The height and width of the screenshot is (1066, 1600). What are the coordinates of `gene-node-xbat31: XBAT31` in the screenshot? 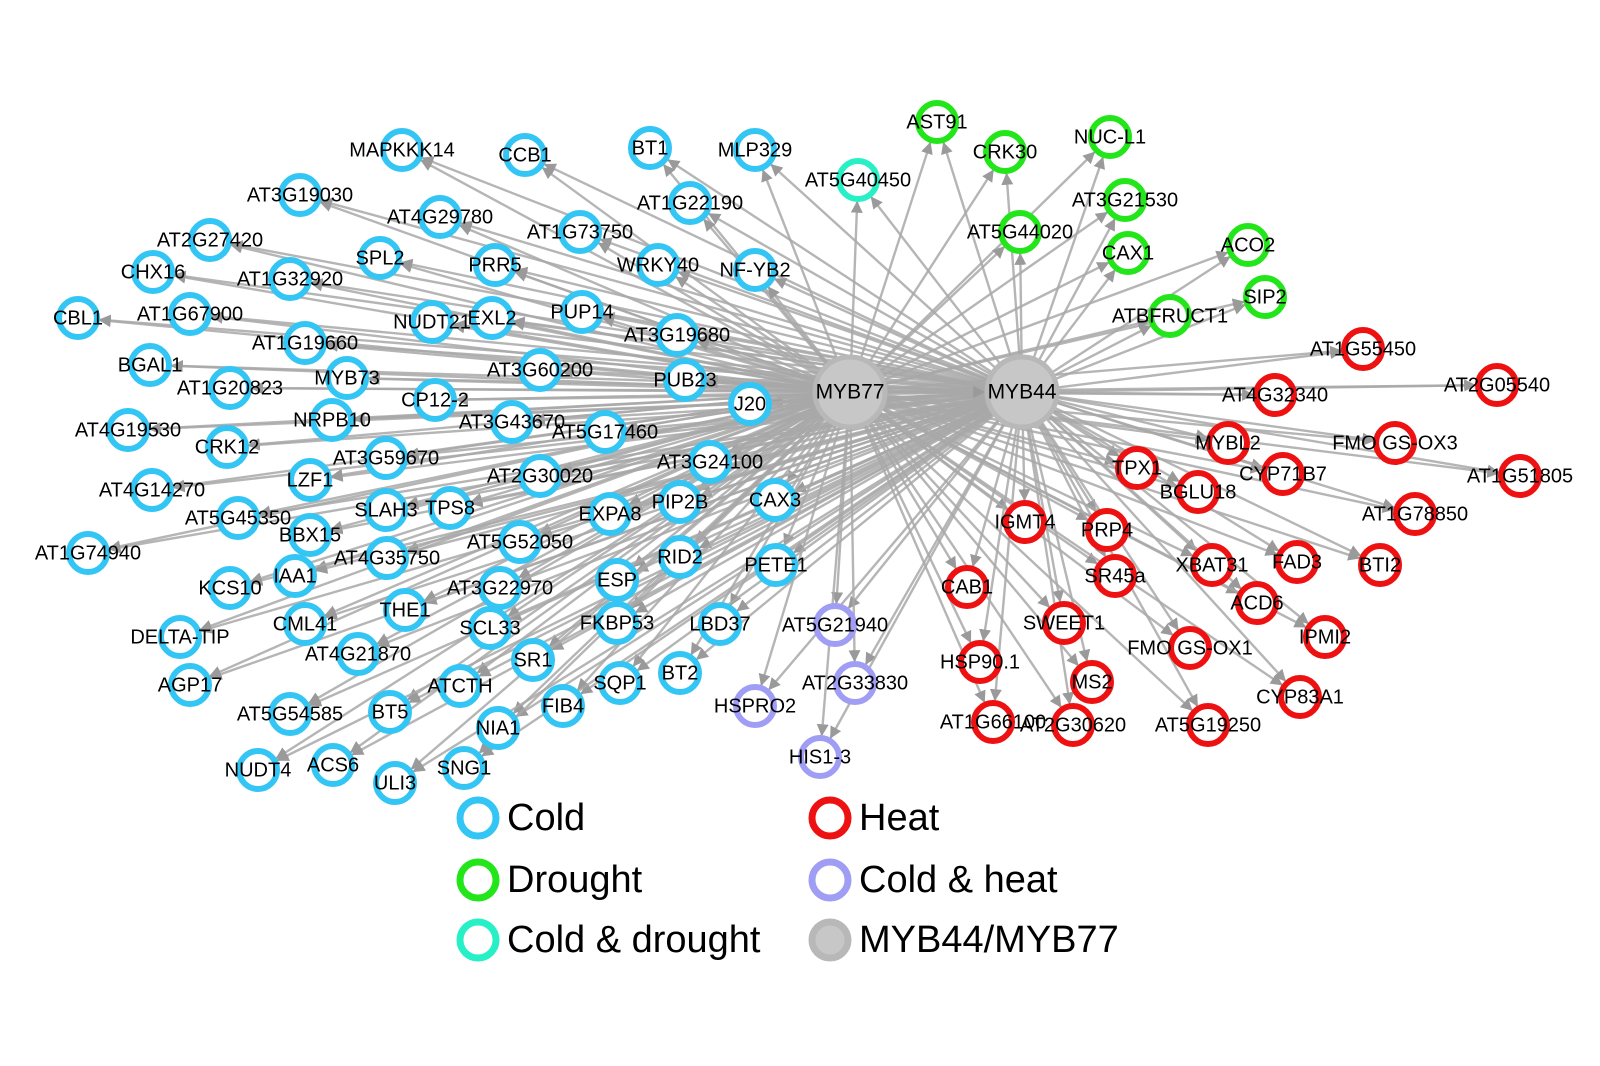 It's located at (1212, 565).